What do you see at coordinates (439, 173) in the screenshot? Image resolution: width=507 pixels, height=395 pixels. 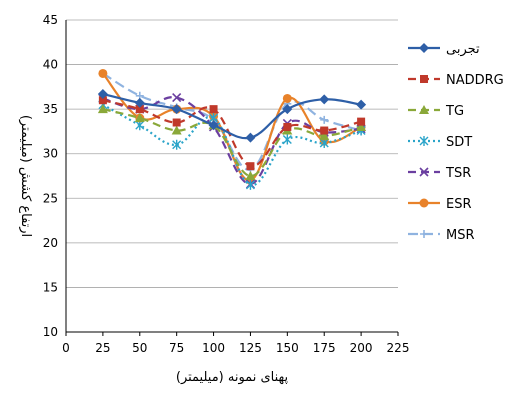 I see `legend-item: TSR` at bounding box center [439, 173].